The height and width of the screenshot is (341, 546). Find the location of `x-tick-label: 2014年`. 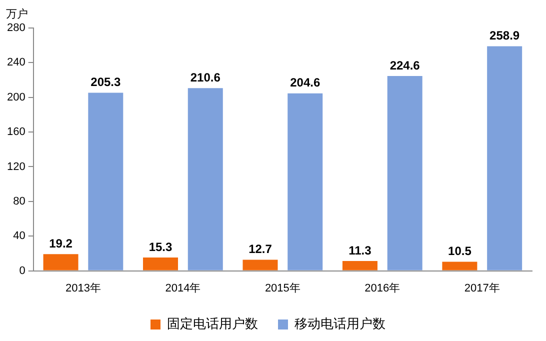

x-tick-label: 2014年 is located at coordinates (183, 288).